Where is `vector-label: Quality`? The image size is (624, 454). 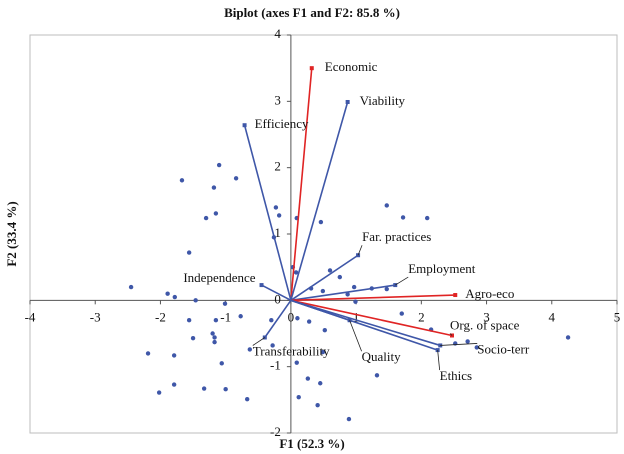
vector-label: Quality is located at coordinates (381, 356).